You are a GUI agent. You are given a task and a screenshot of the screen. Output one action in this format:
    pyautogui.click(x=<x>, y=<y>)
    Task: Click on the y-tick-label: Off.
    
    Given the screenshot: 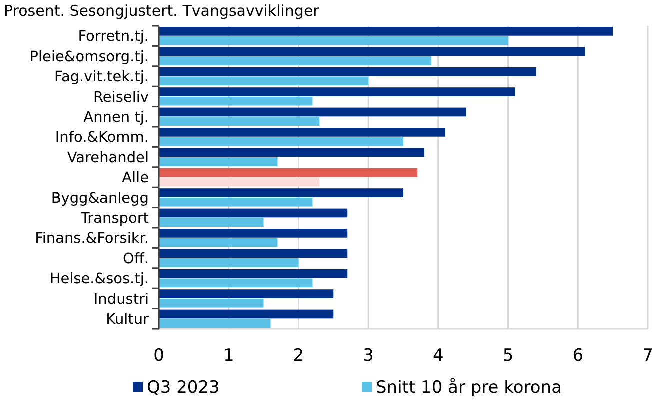 What is the action you would take?
    pyautogui.click(x=135, y=259)
    